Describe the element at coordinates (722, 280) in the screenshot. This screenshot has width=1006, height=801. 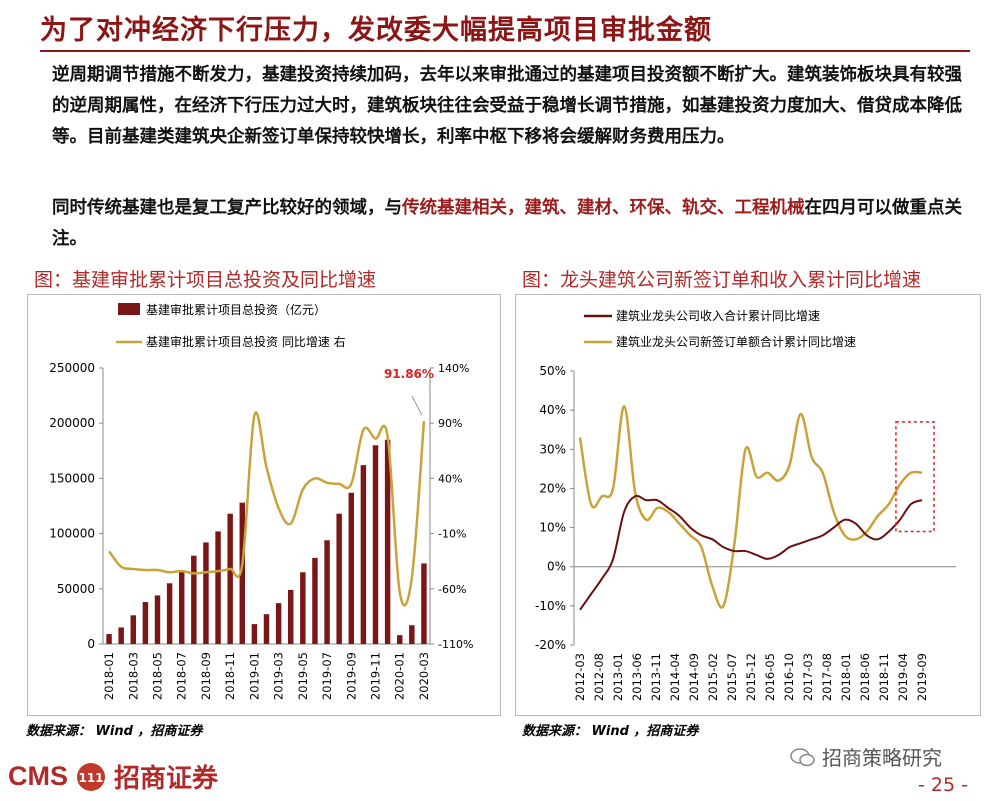
I see `right-chart-title: 图：龙头建筑公司新签订单和收入累计同比增速` at that location.